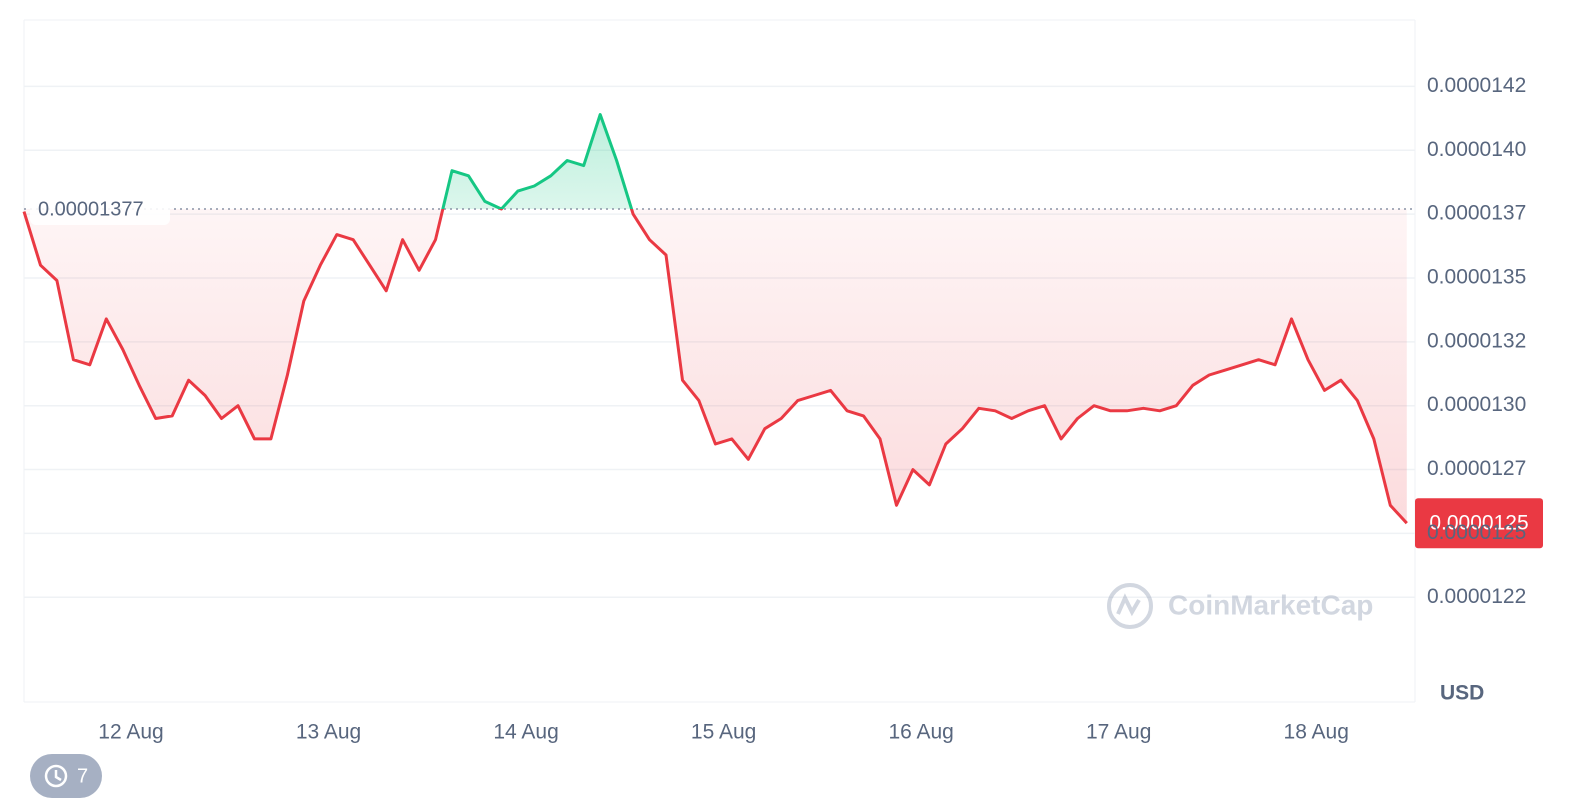 Image resolution: width=1580 pixels, height=810 pixels. What do you see at coordinates (1118, 732) in the screenshot?
I see `x-tick-label: 17 Aug` at bounding box center [1118, 732].